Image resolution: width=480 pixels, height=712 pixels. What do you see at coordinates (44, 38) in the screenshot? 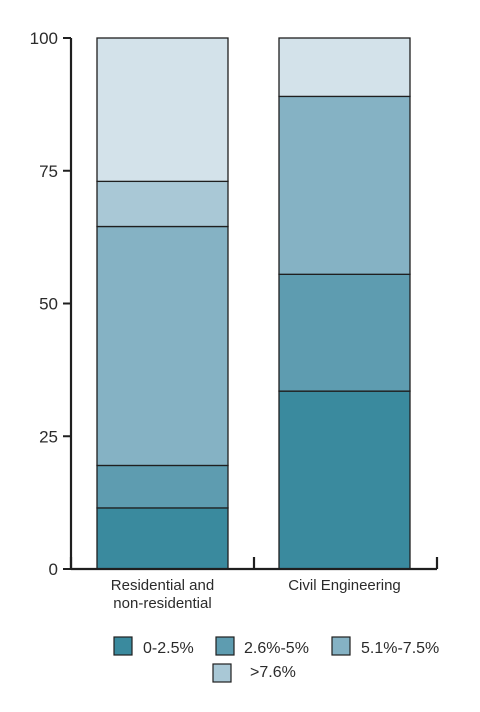
I see `y-tick-label: 100` at bounding box center [44, 38].